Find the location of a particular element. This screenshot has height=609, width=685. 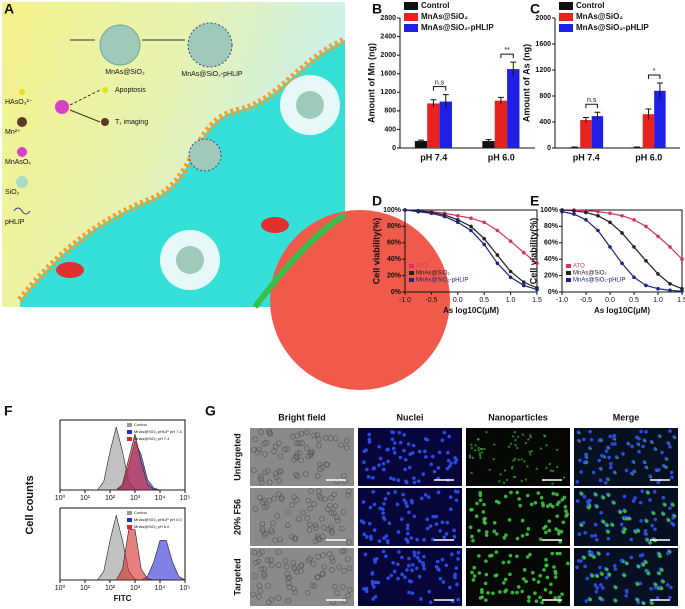

x-tick-label: 10³ is located at coordinates (135, 588).